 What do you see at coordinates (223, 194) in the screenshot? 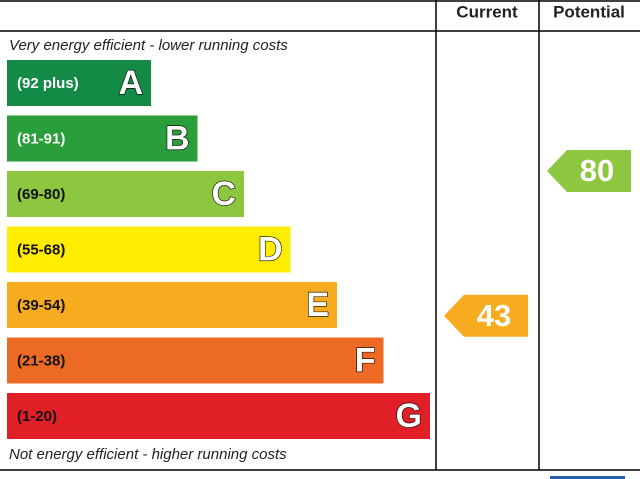
I see `band-letter: C` at bounding box center [223, 194].